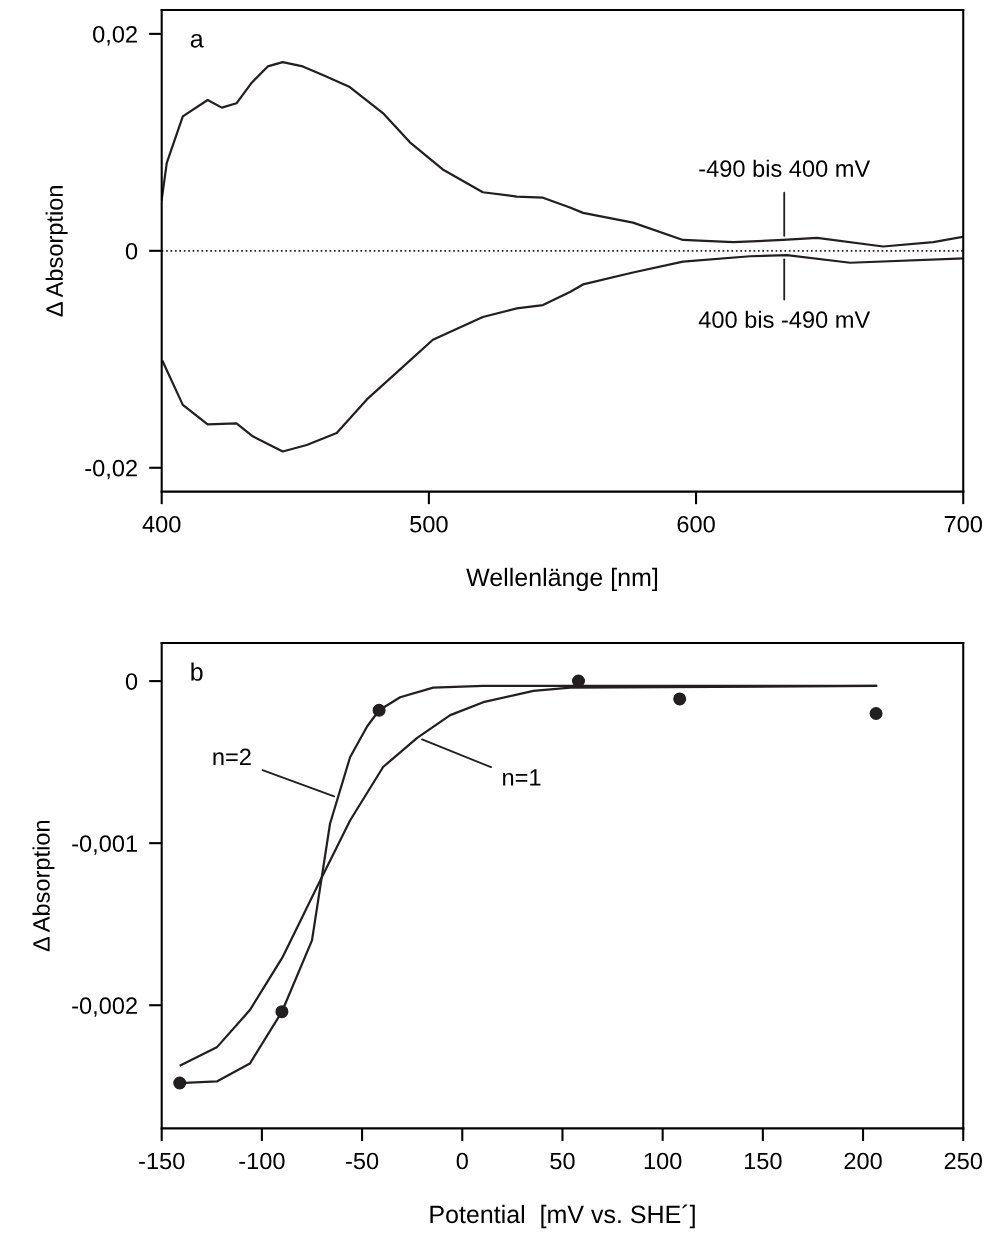 This screenshot has height=1251, width=992. What do you see at coordinates (104, 1007) in the screenshot?
I see `y-tick-label: -0,002` at bounding box center [104, 1007].